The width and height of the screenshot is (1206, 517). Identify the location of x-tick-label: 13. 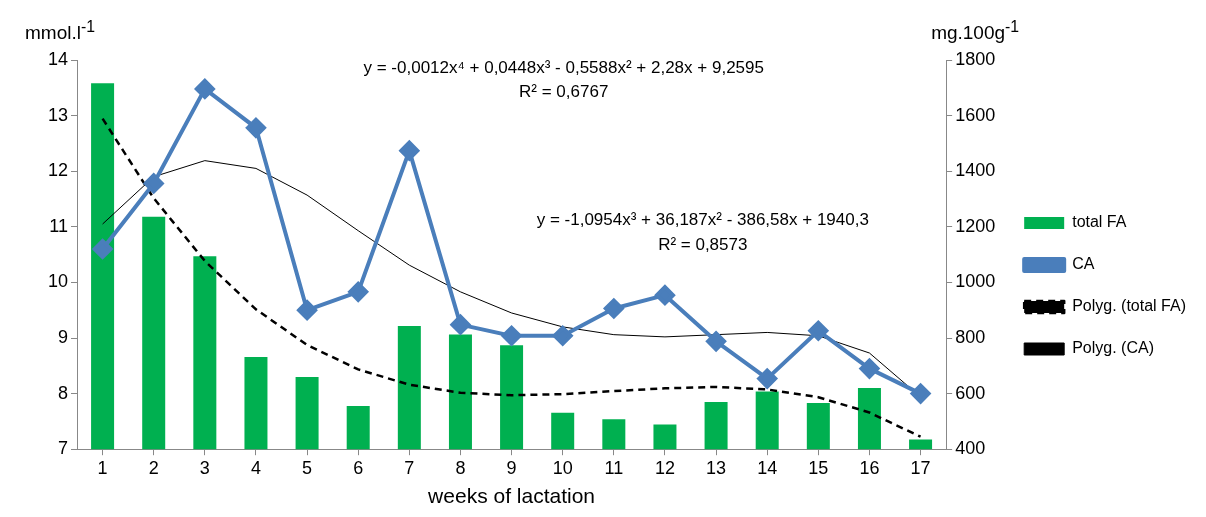
(716, 467).